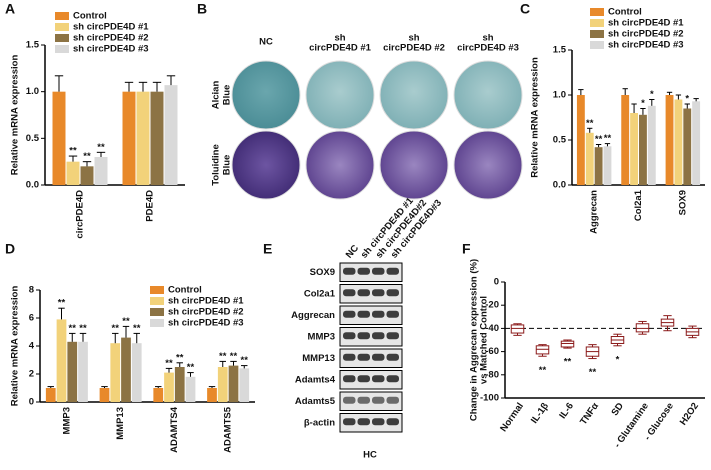  What do you see at coordinates (492, 374) in the screenshot?
I see `y-tick-label: -80` at bounding box center [492, 374].